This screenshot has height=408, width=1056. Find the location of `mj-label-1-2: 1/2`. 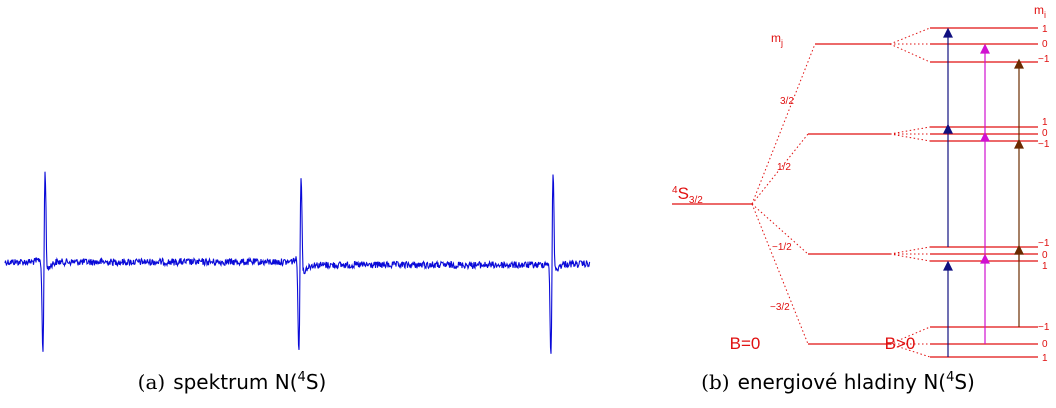

mj-label-1-2: 1/2 is located at coordinates (784, 167).